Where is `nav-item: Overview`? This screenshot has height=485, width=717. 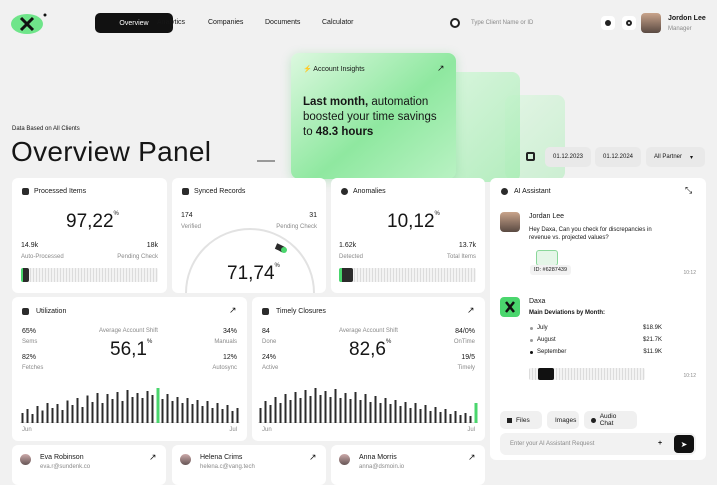 nav-item: Overview is located at coordinates (134, 23).